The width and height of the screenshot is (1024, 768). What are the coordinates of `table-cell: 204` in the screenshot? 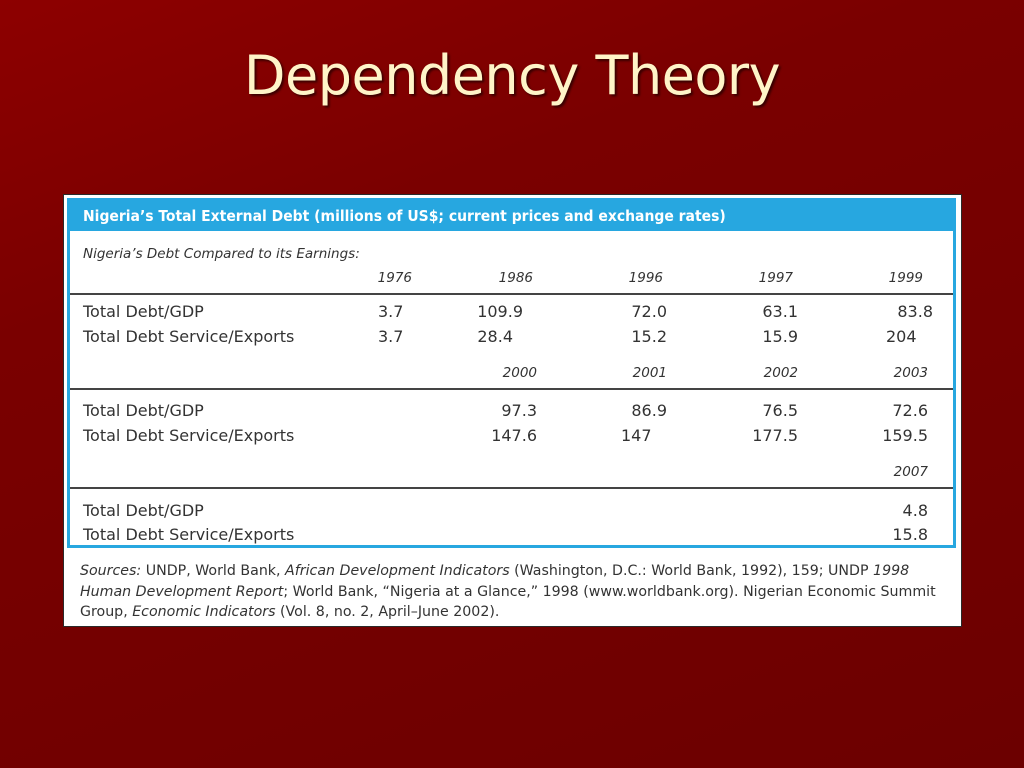 It's located at (901, 336).